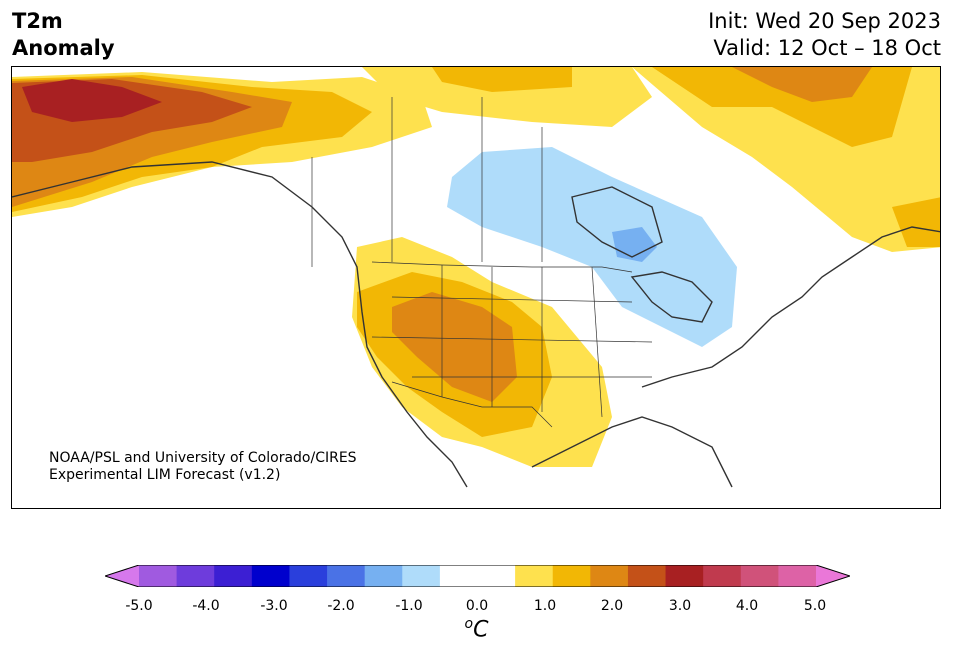 The width and height of the screenshot is (953, 656). I want to click on gulf-coast, so click(632, 452).